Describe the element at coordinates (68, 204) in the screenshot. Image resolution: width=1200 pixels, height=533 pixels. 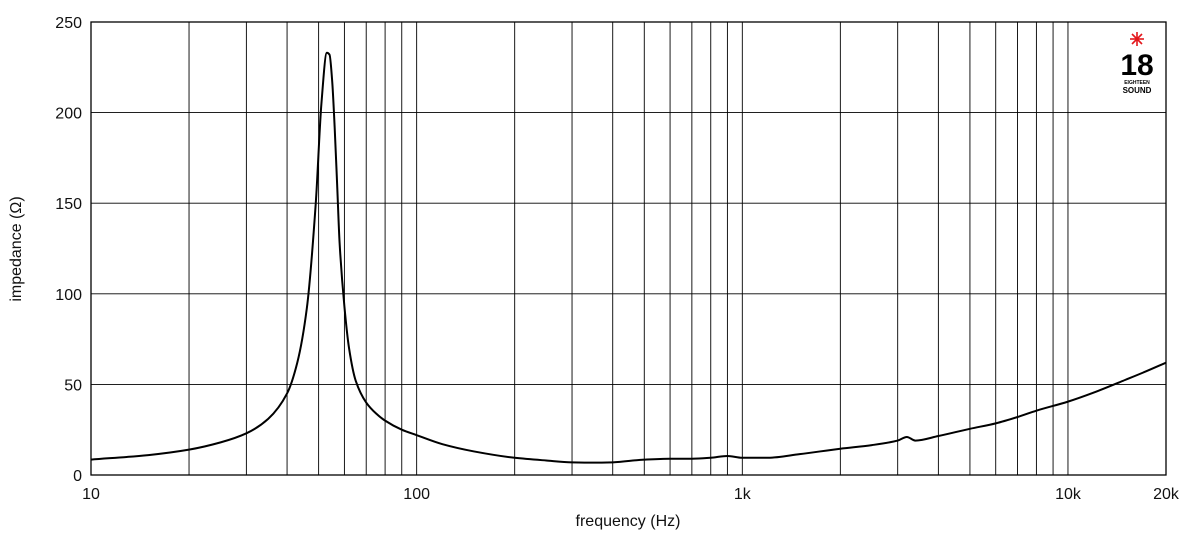
I see `y-tick-label: 150` at that location.